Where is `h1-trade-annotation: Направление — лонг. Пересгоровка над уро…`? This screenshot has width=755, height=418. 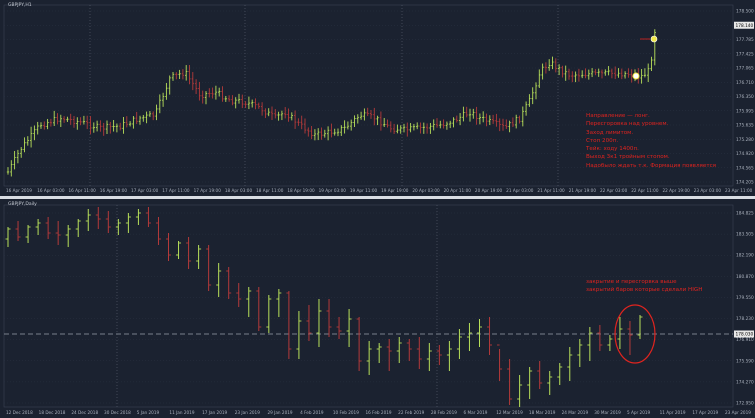 h1-trade-annotation: Направление — лонг. Пересгоровка над уро… is located at coordinates (651, 141).